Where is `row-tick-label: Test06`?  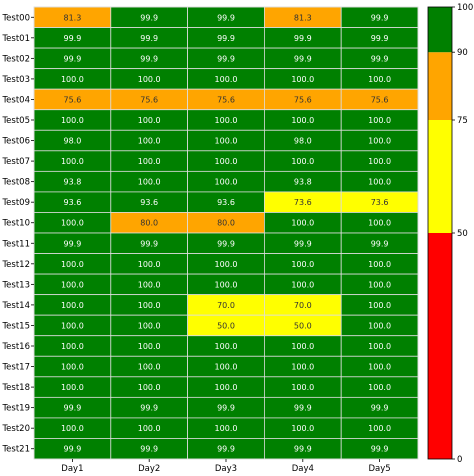
row-tick-label: Test06 is located at coordinates (15, 142).